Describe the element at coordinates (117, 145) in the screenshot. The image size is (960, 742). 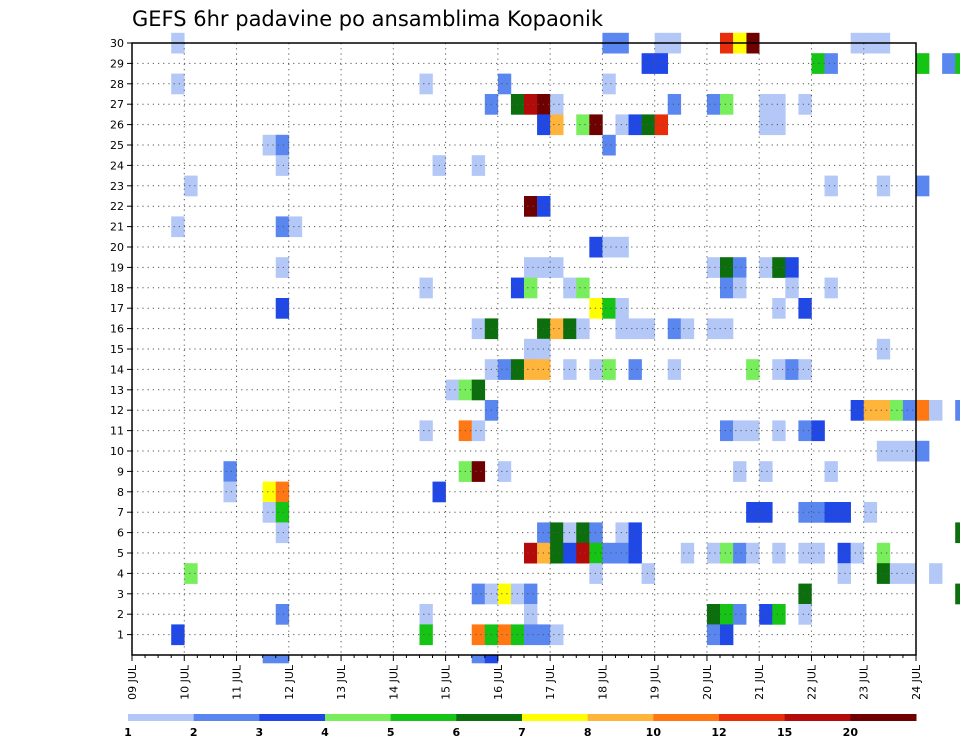
I see `y-tick-label: 25` at that location.